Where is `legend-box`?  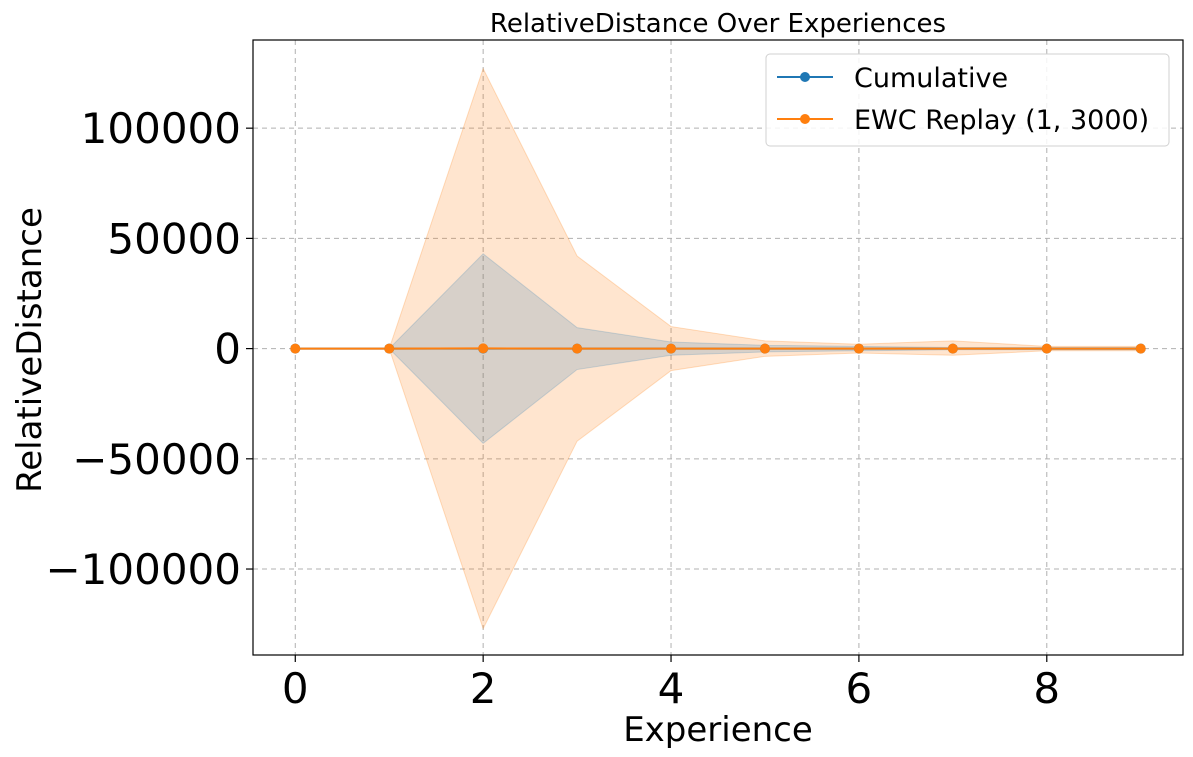
legend-box is located at coordinates (967, 100).